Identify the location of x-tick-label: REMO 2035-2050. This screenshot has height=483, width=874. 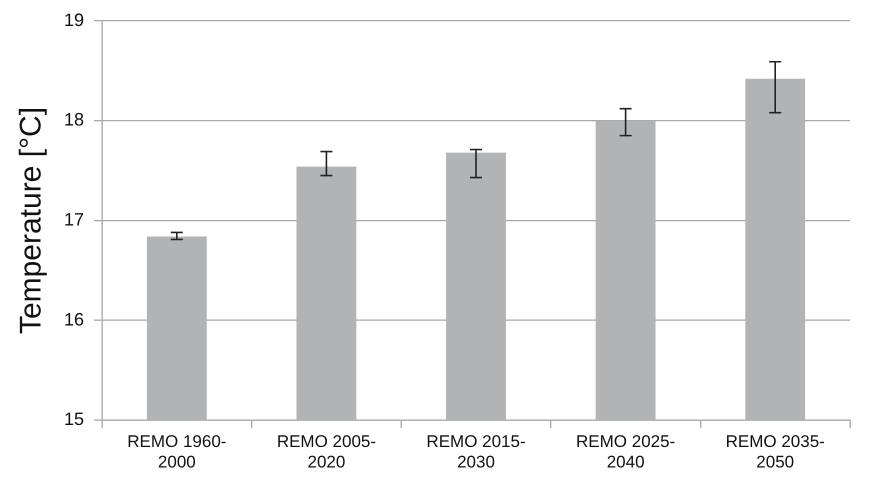
(775, 452).